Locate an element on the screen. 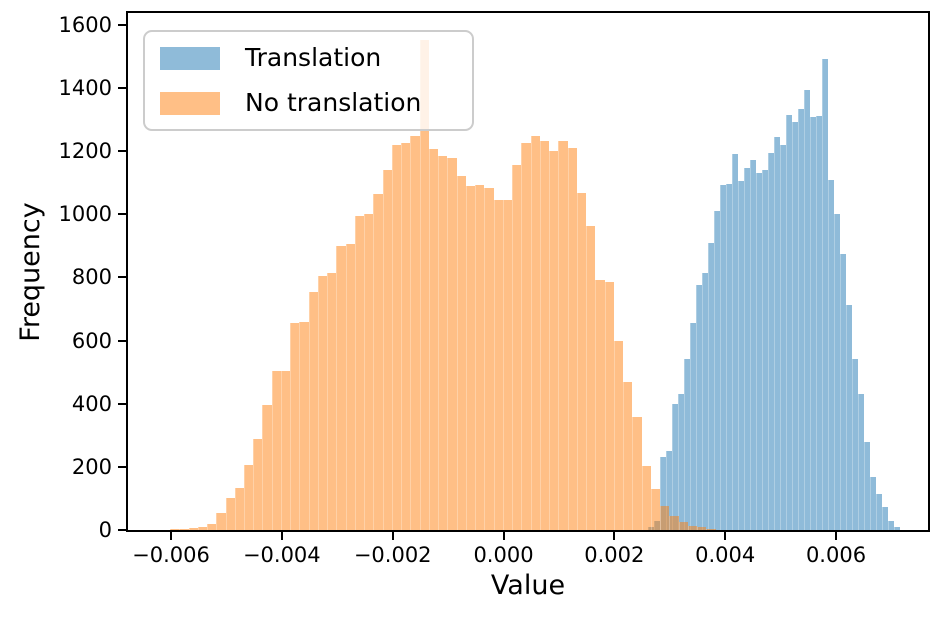 The height and width of the screenshot is (624, 946). x-tick-label: 0.000 is located at coordinates (503, 555).